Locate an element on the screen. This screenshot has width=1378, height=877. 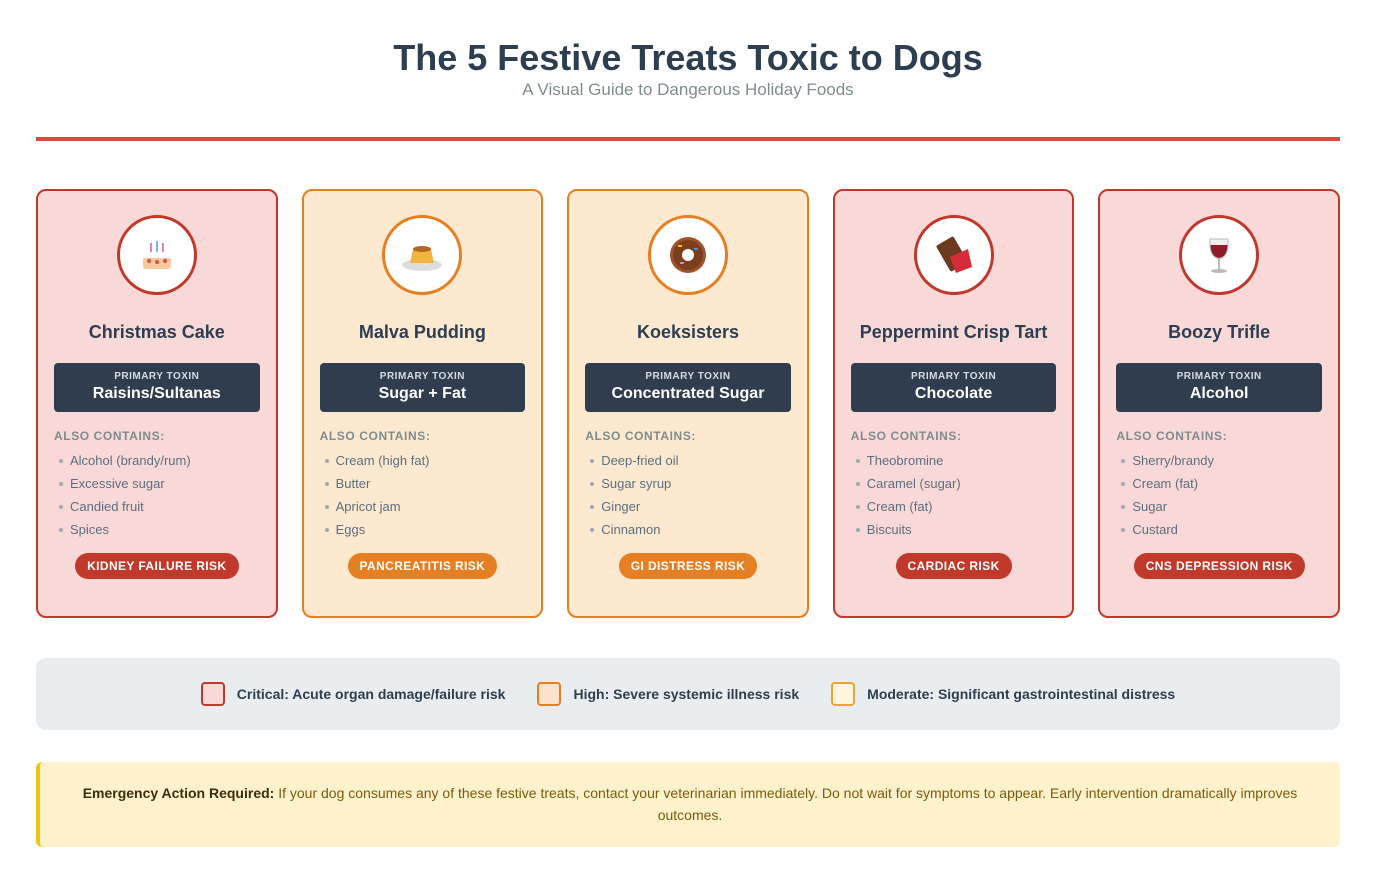
also-item: Alcohol (brandy/rum) is located at coordinates (157, 463).